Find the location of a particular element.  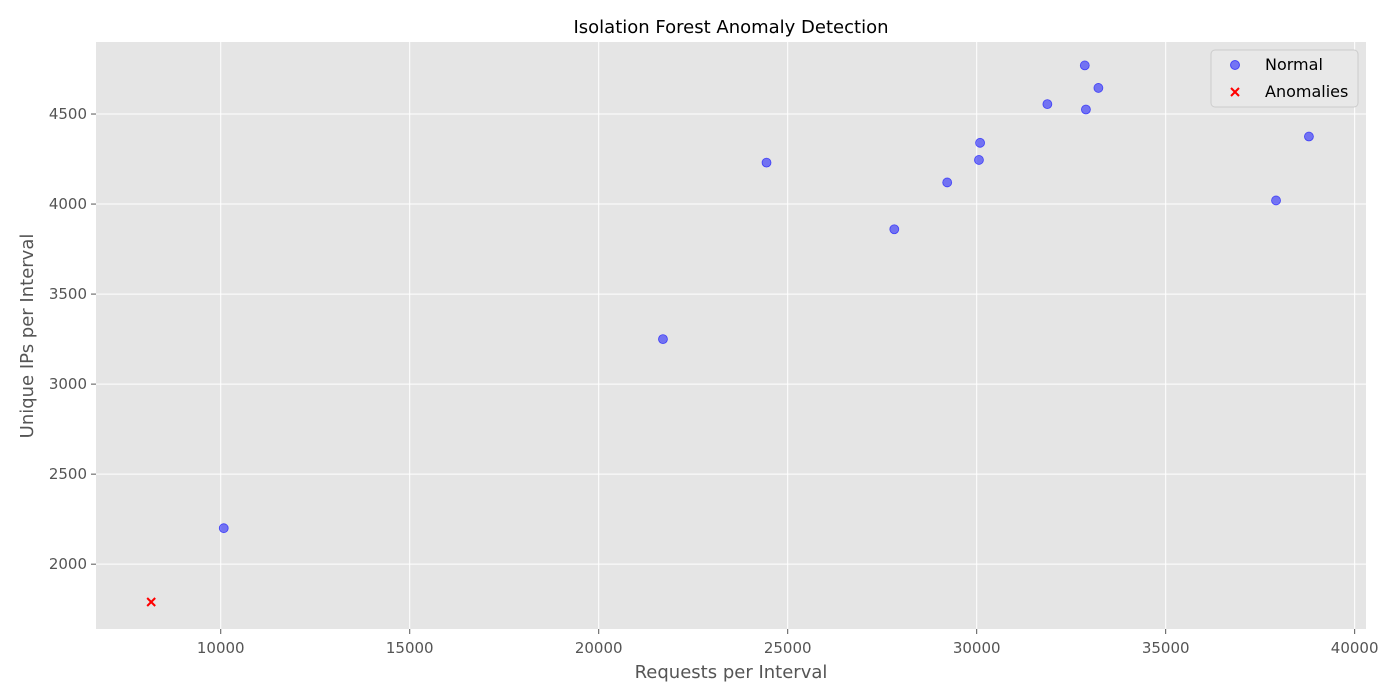

y-tick-label: 2500 is located at coordinates (68, 474).